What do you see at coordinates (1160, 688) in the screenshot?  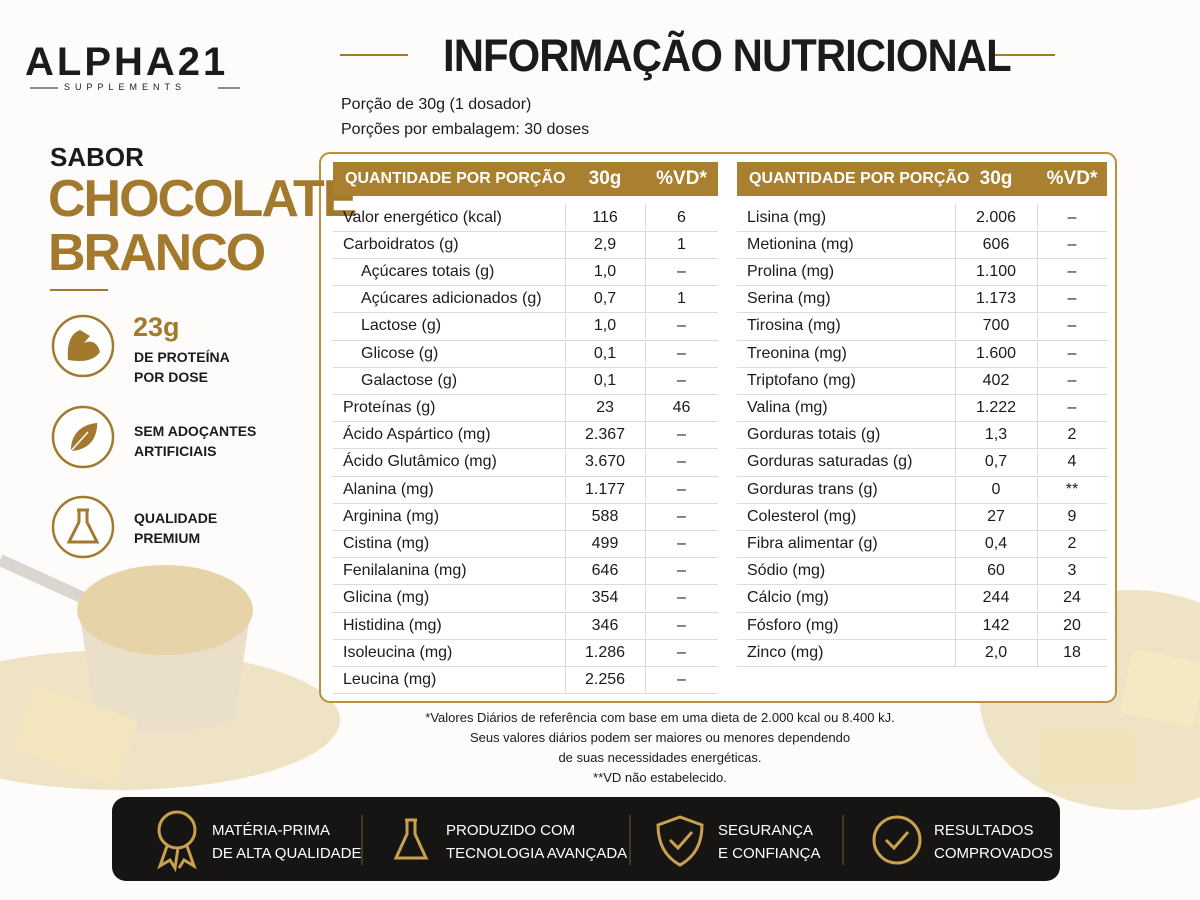 I see `chocolate` at bounding box center [1160, 688].